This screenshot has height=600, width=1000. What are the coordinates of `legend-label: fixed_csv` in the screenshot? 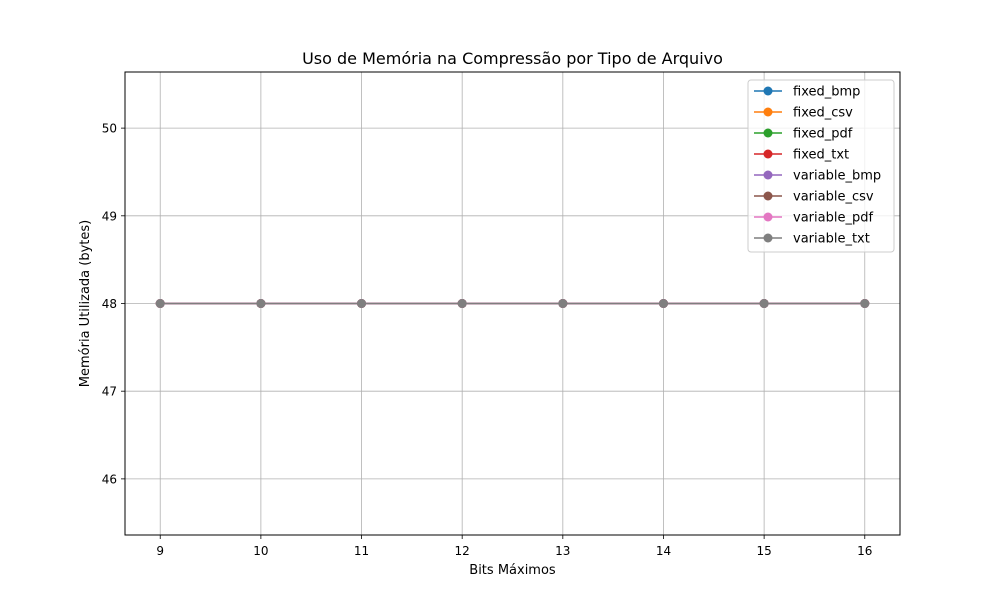 It's located at (823, 113).